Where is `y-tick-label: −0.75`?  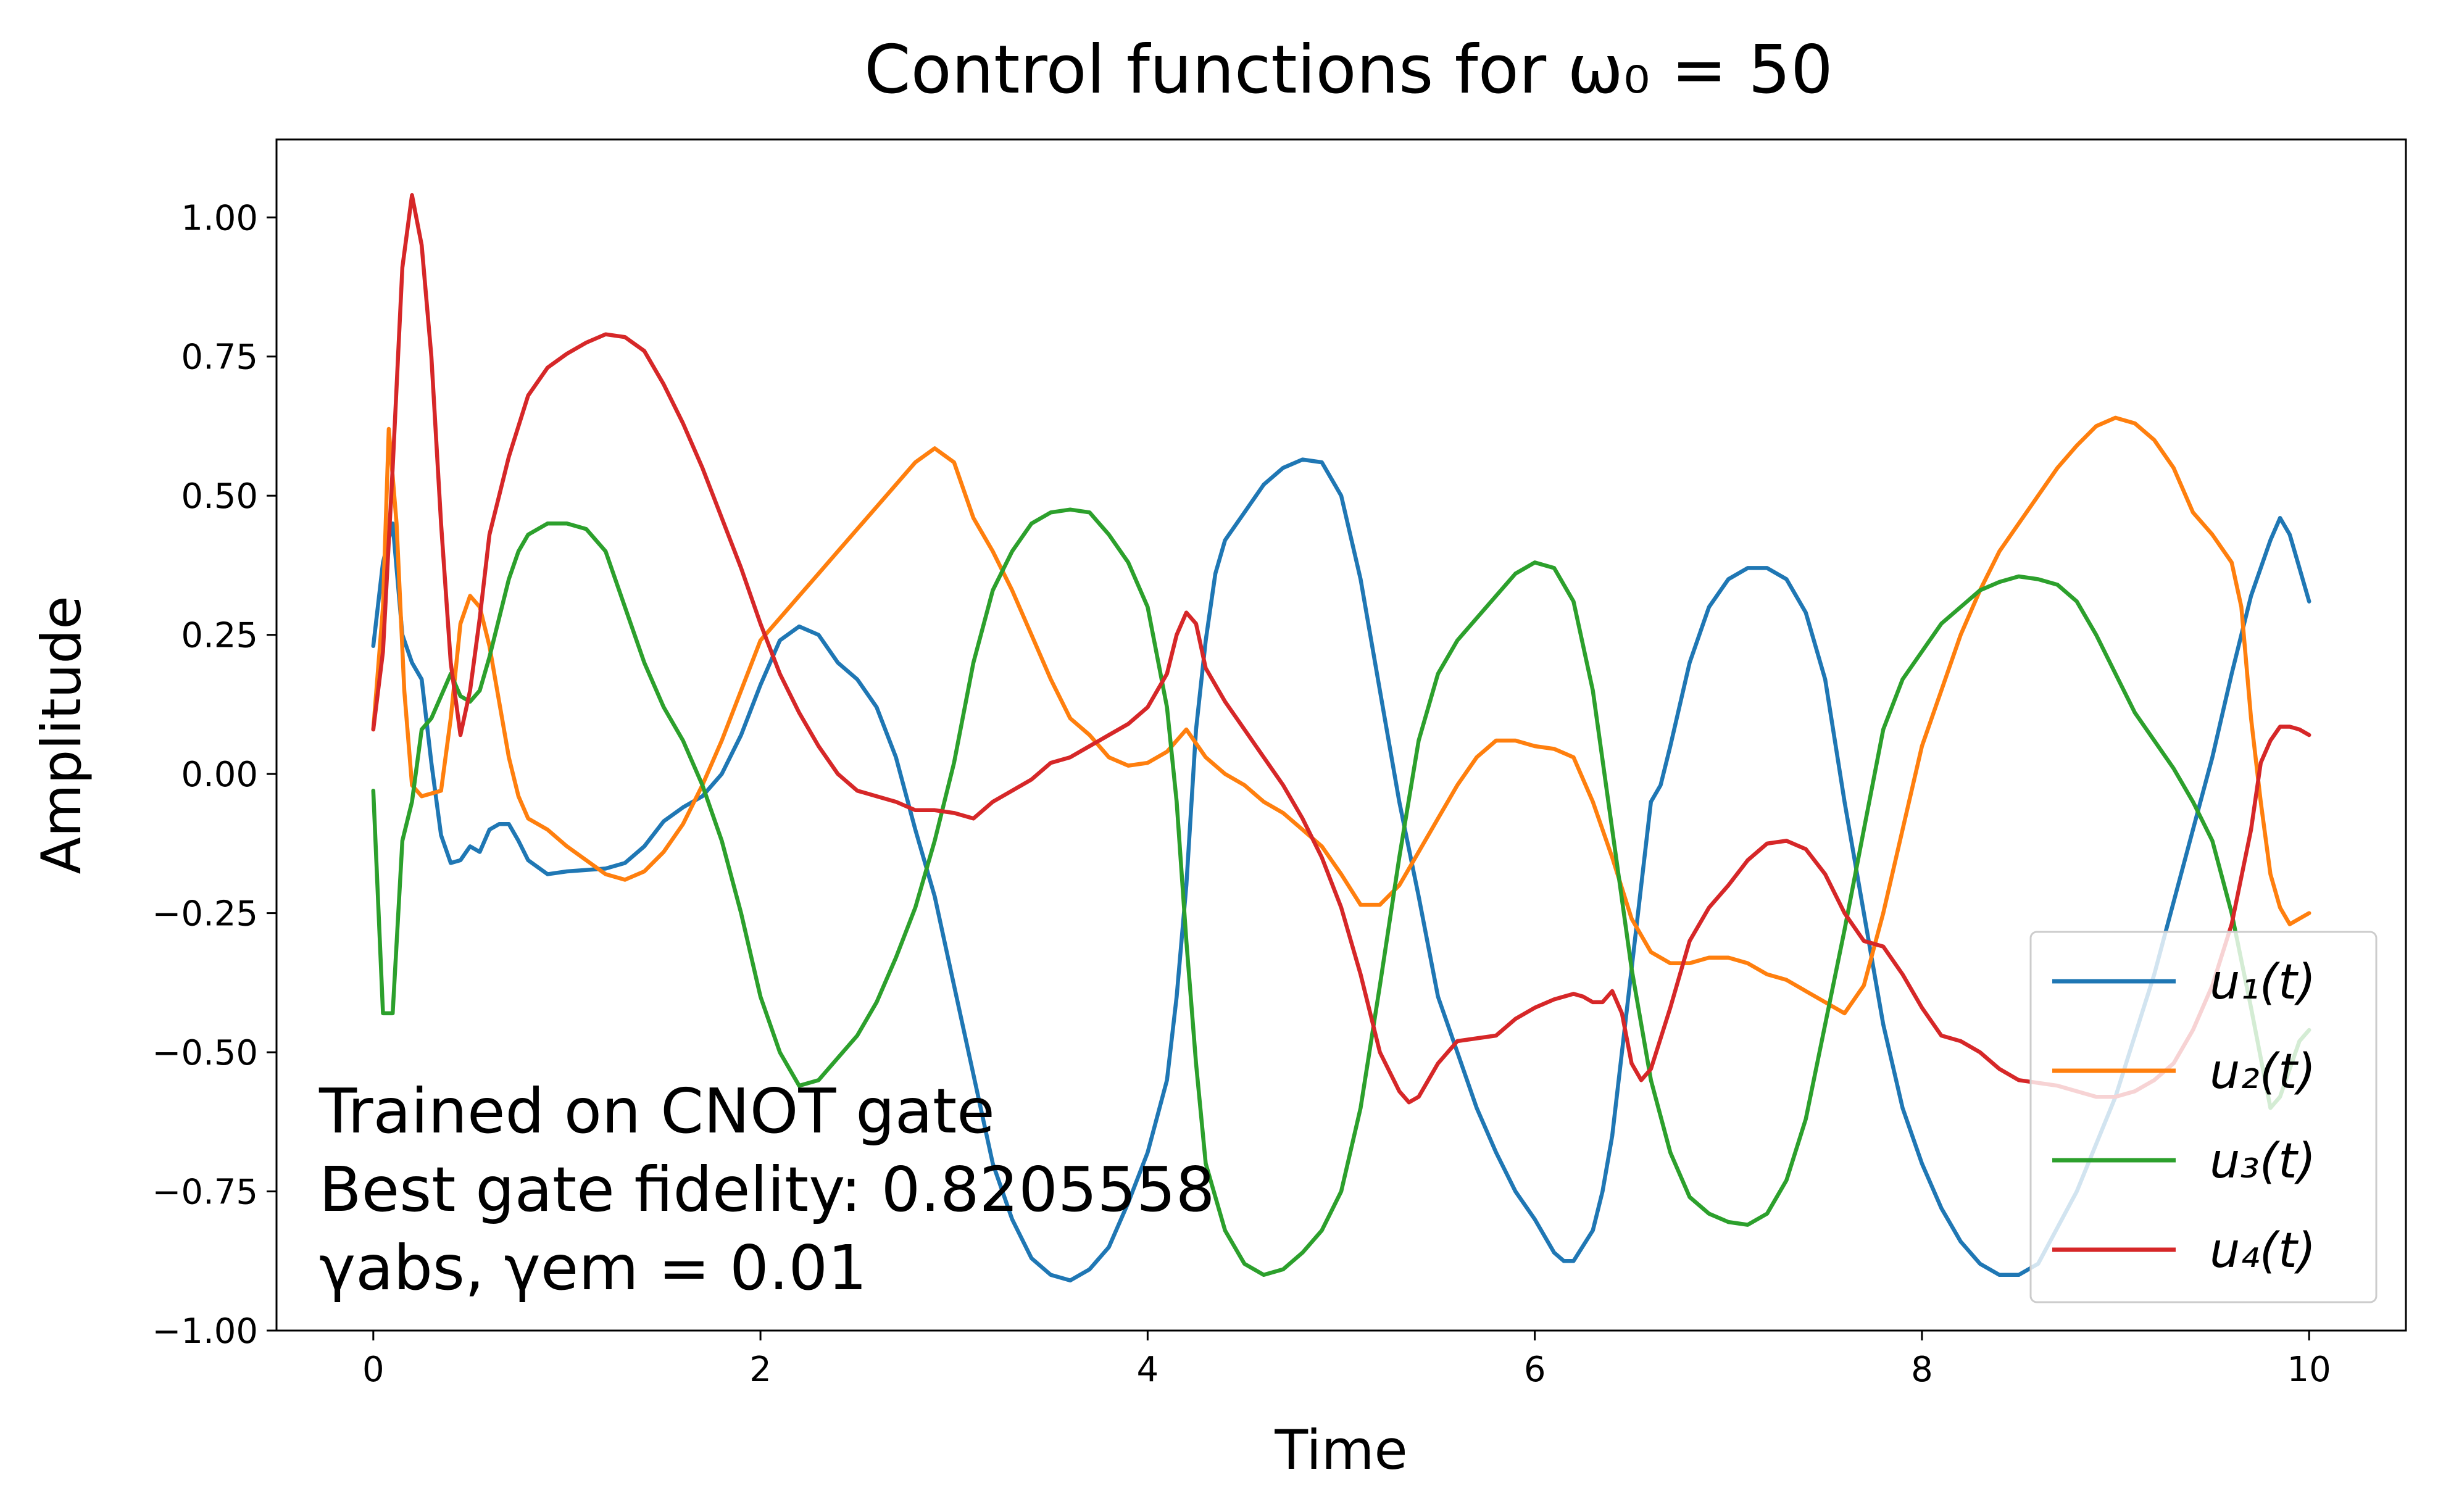 y-tick-label: −0.75 is located at coordinates (205, 1193).